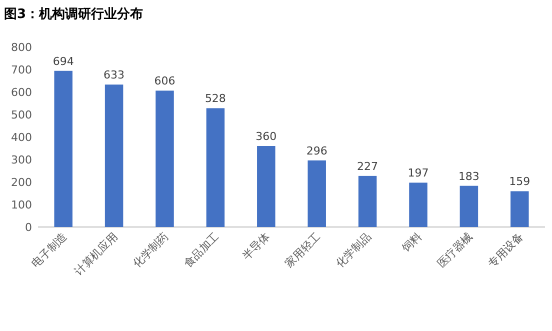 Image resolution: width=552 pixels, height=331 pixels. Describe the element at coordinates (469, 176) in the screenshot. I see `data-label: 183` at that location.